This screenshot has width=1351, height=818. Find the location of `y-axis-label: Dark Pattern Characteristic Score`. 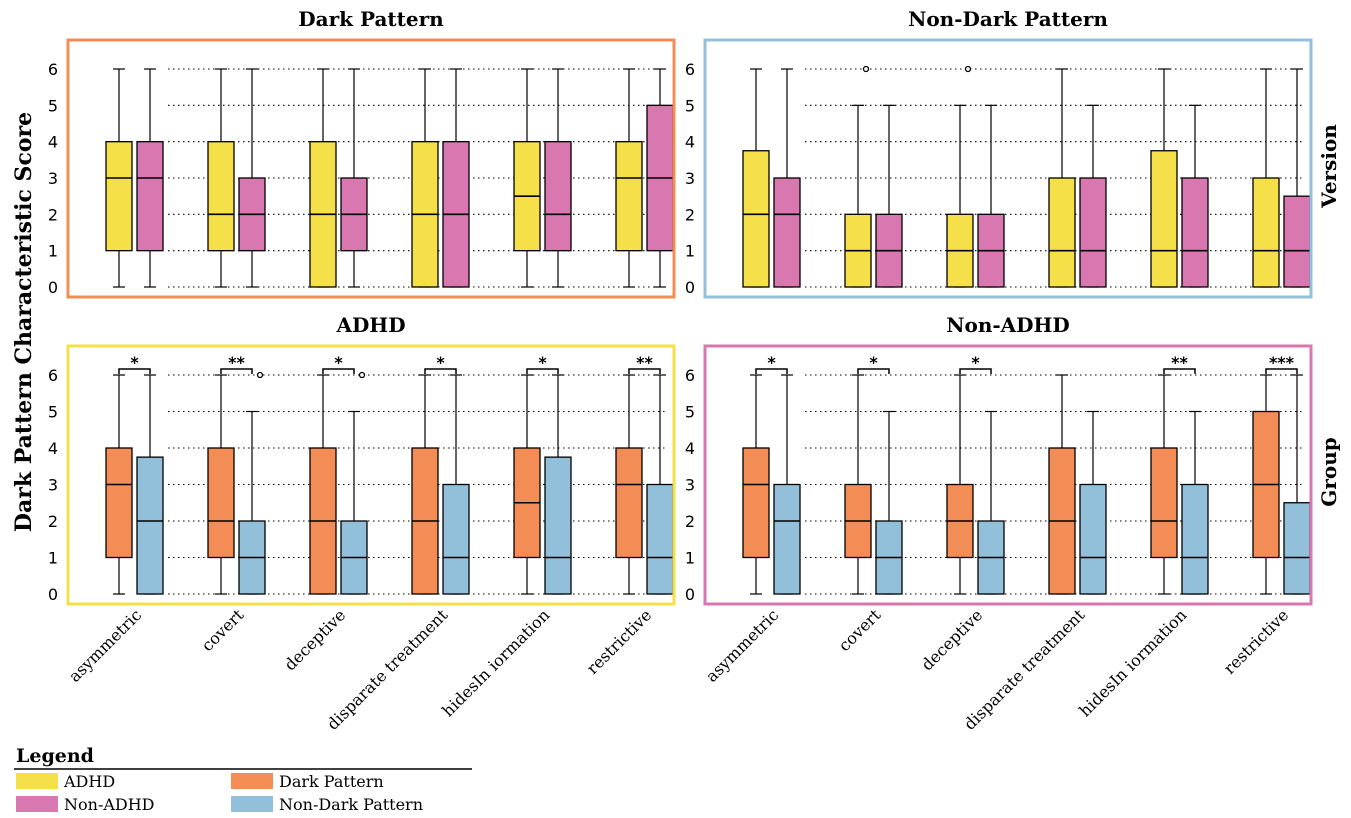

y-axis-label: Dark Pattern Characteristic Score is located at coordinates (24, 322).